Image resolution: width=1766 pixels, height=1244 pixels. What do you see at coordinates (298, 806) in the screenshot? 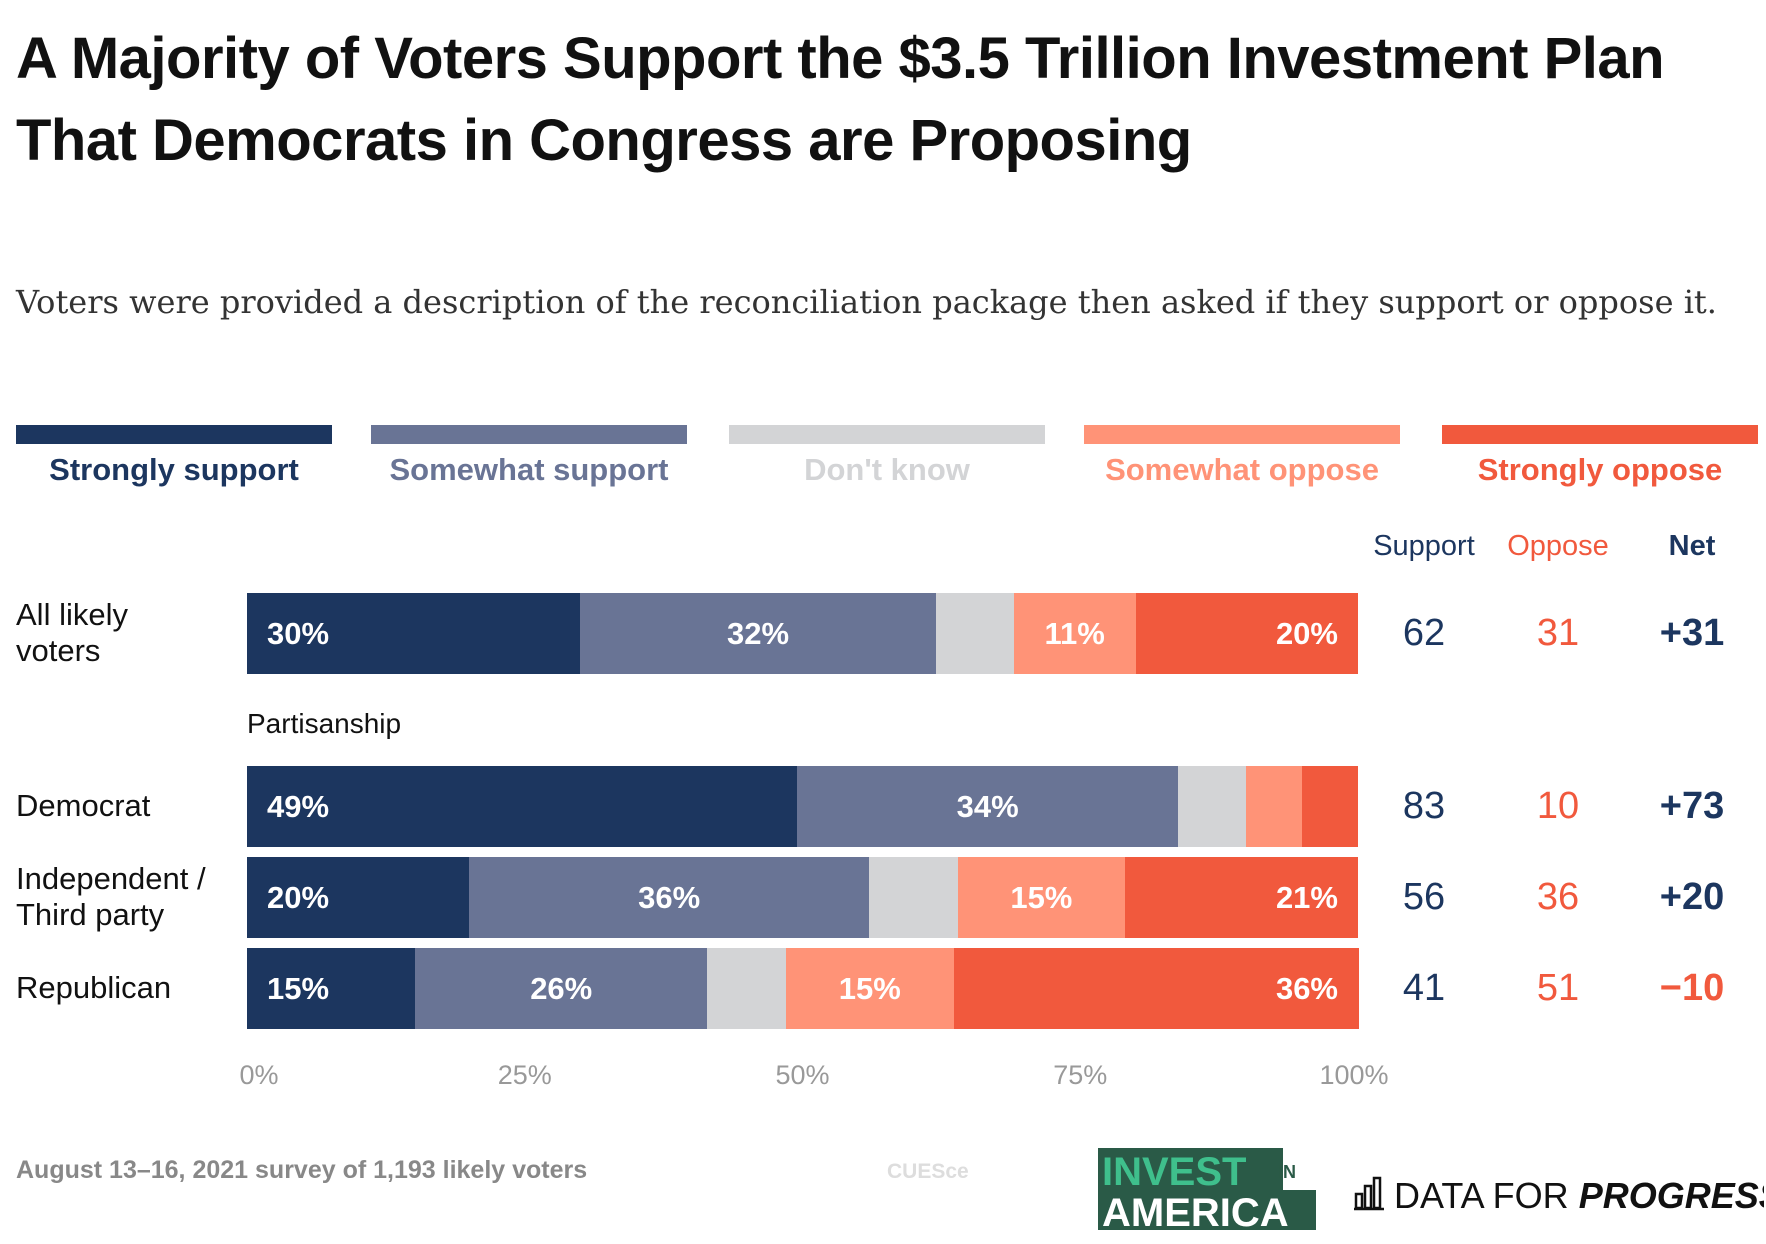
I see `data-label: 49%` at bounding box center [298, 806].